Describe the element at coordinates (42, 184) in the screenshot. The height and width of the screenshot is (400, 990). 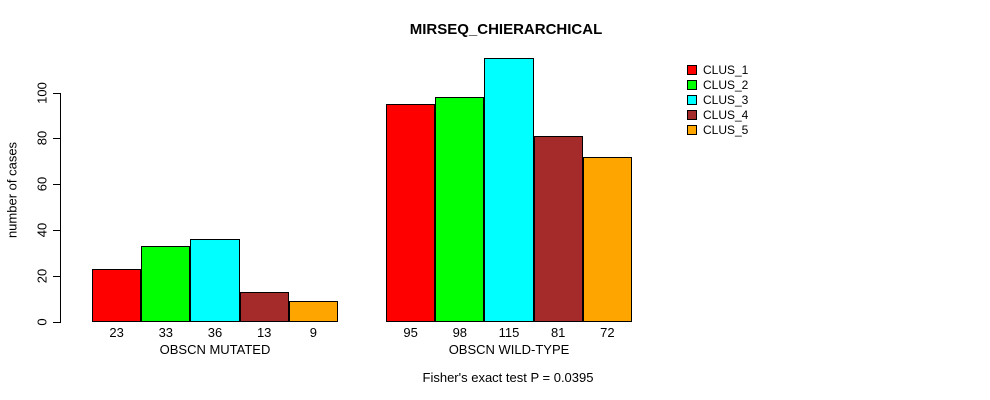
I see `y-tick-label: 60` at that location.